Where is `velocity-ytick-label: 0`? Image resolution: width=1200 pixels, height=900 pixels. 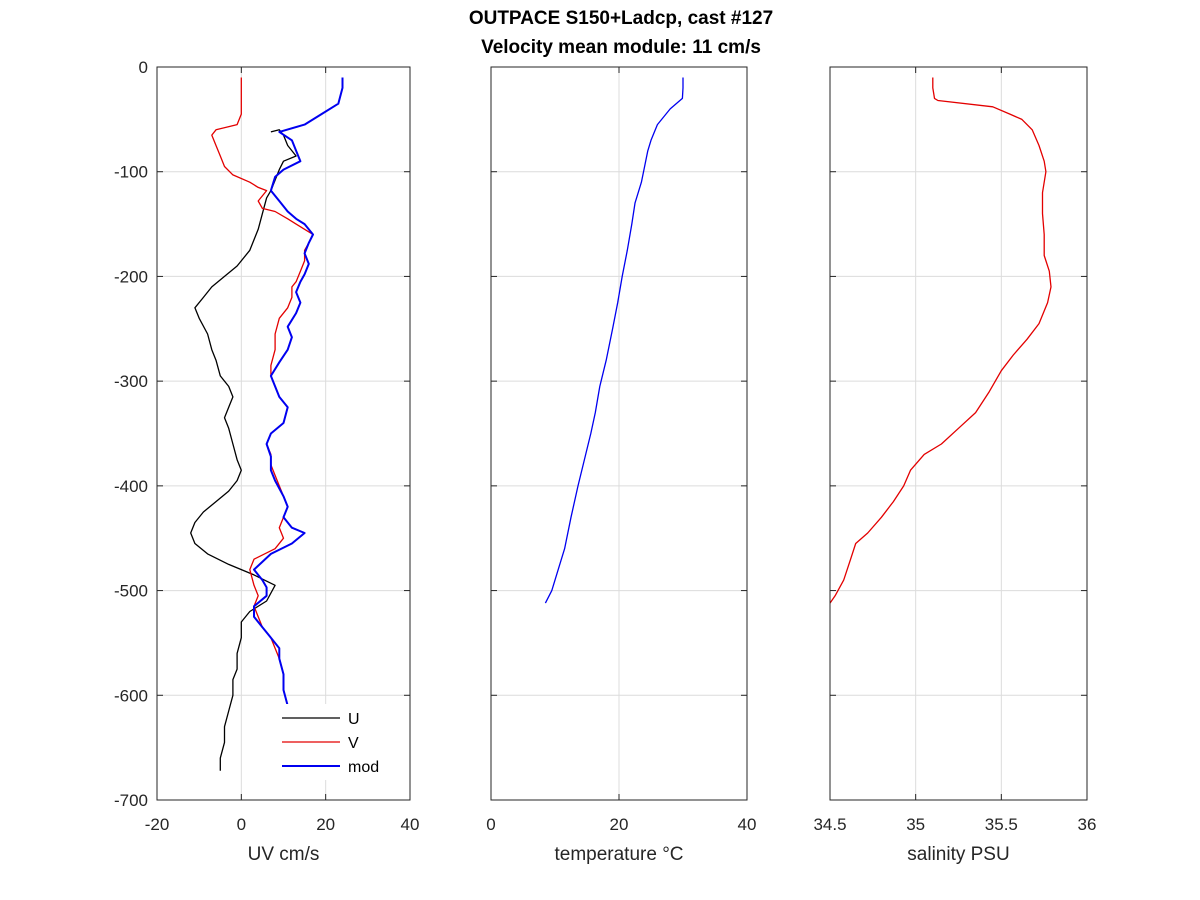
velocity-ytick-label: 0 is located at coordinates (143, 67).